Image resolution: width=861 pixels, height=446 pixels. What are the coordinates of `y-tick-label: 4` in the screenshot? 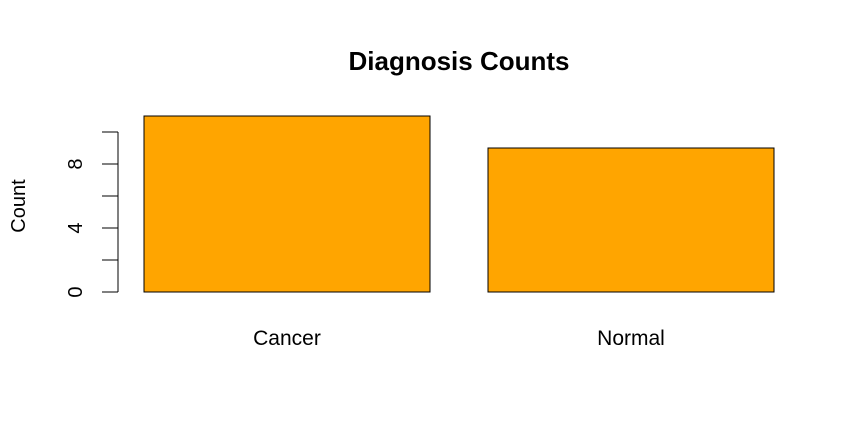 It's located at (76, 227).